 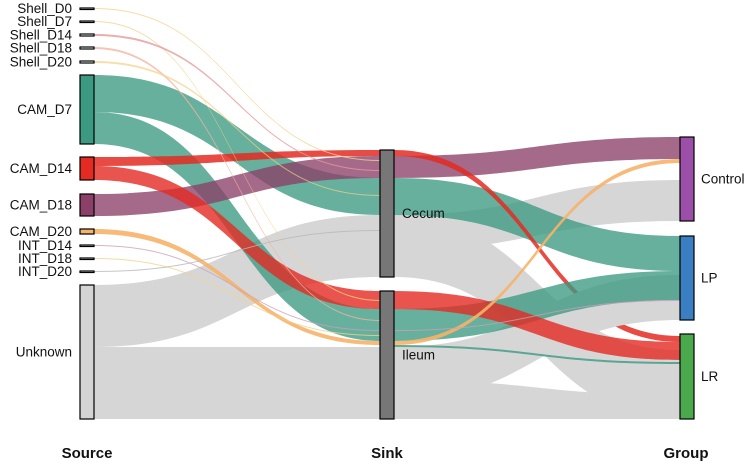 I want to click on flow-link-cecum-to-control, so click(x=537, y=157).